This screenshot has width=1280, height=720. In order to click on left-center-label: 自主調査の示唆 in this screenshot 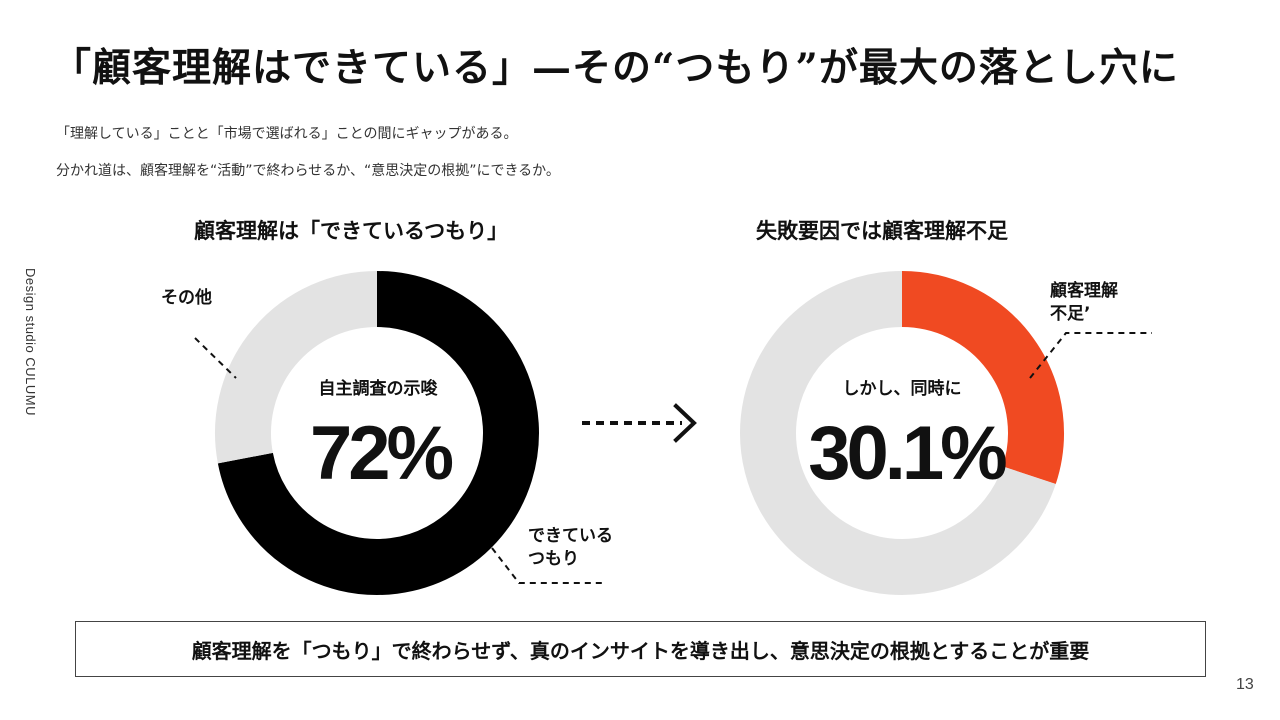, I will do `click(378, 389)`.